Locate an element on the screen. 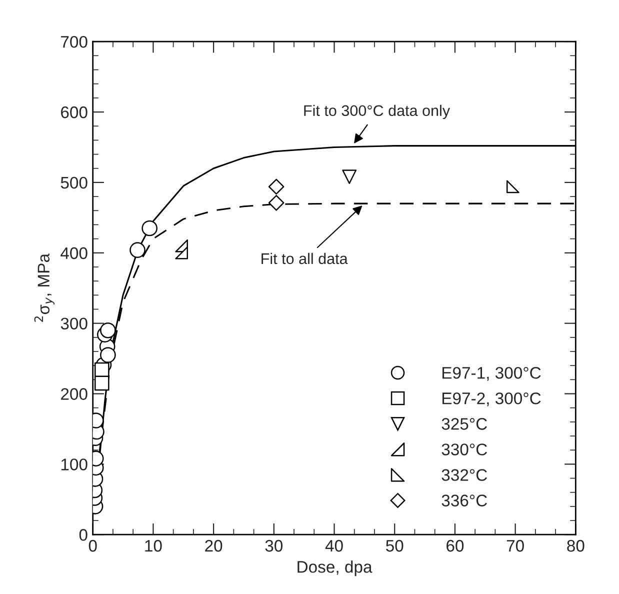 The image size is (619, 594). x-tick-label: 70 is located at coordinates (515, 546).